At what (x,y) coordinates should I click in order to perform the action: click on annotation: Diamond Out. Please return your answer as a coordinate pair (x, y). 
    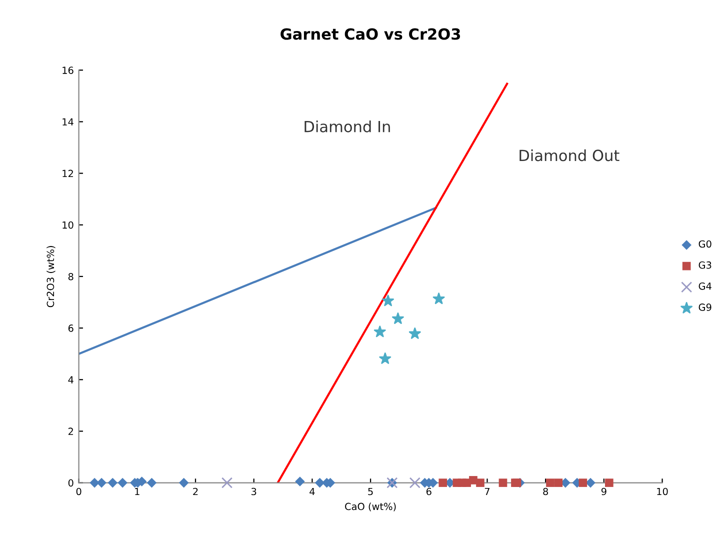
    Looking at the image, I should click on (570, 155).